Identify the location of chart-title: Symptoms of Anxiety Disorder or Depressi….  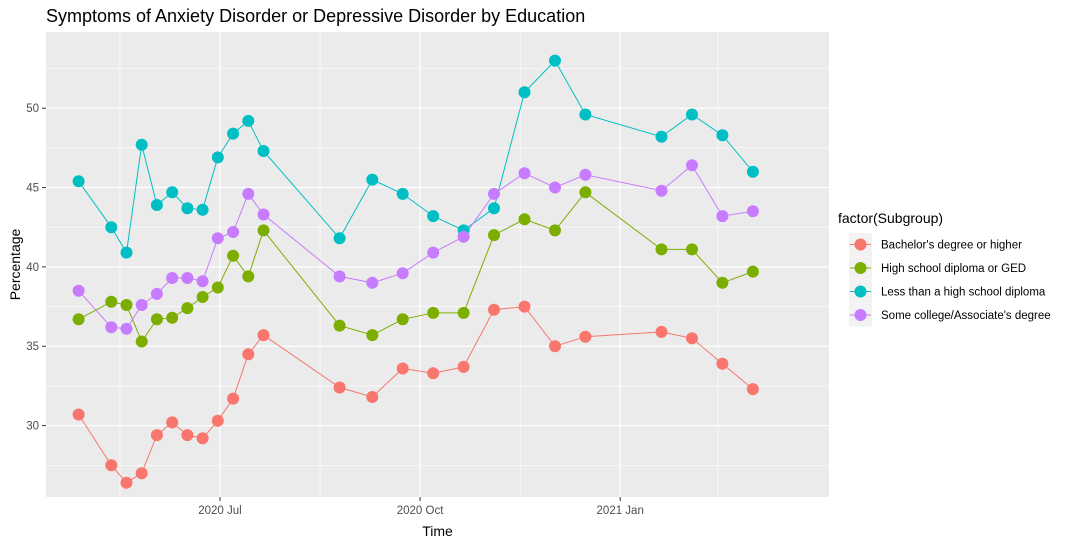
(315, 16).